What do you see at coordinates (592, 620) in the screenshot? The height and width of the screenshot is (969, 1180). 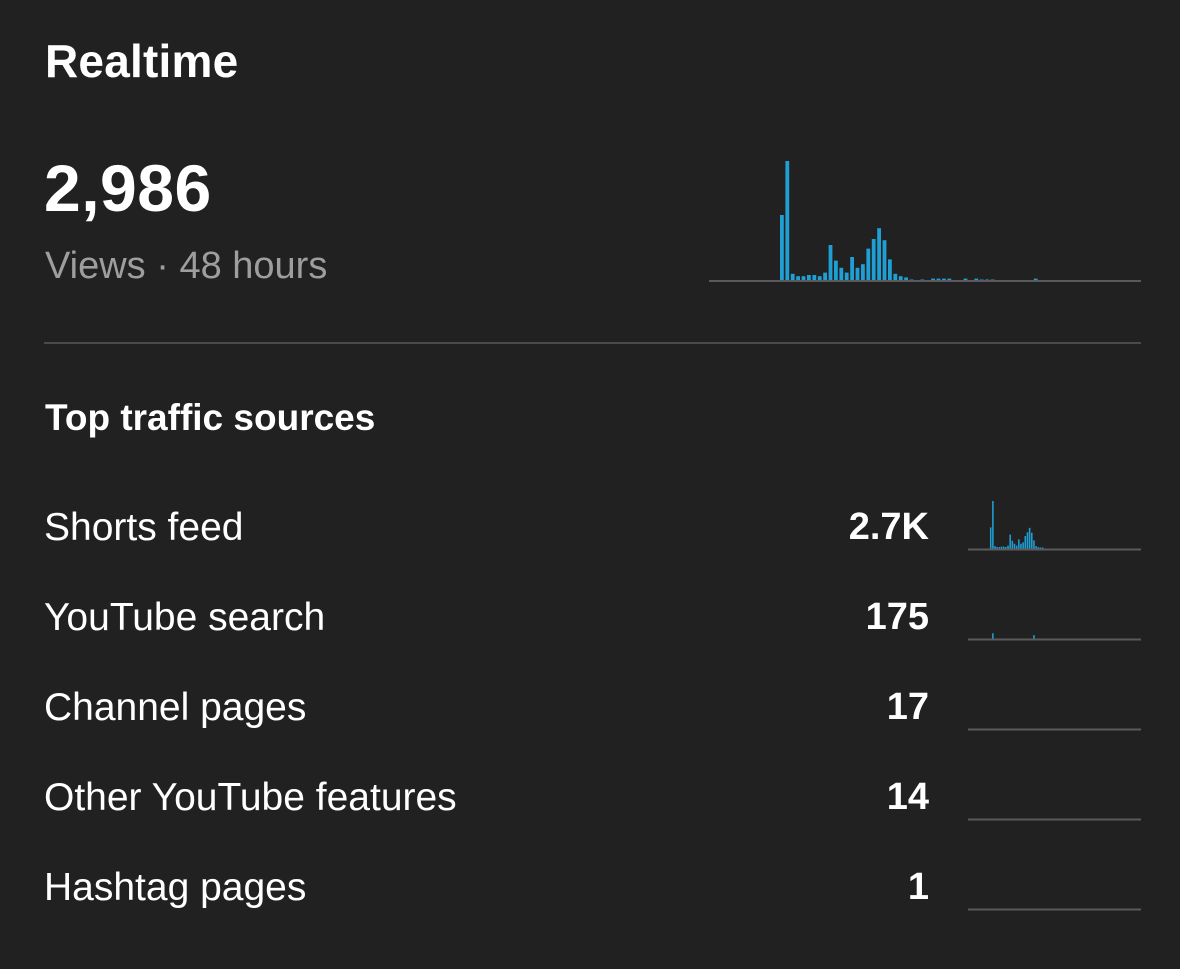 I see `traffic-source-youtube-search: YouTube search 175` at bounding box center [592, 620].